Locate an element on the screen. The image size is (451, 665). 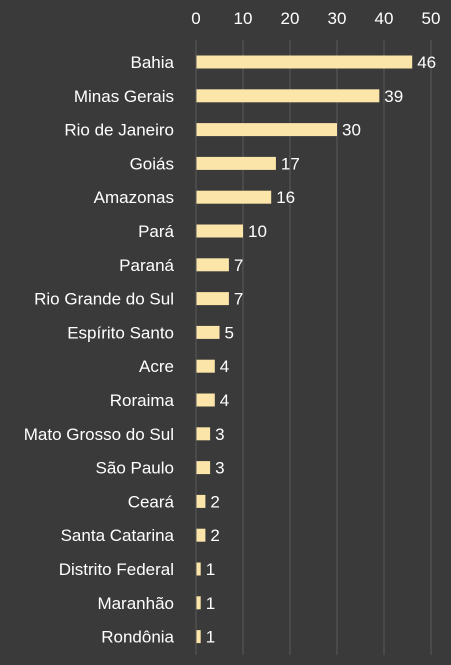
category-label: Santa Catarina is located at coordinates (118, 535).